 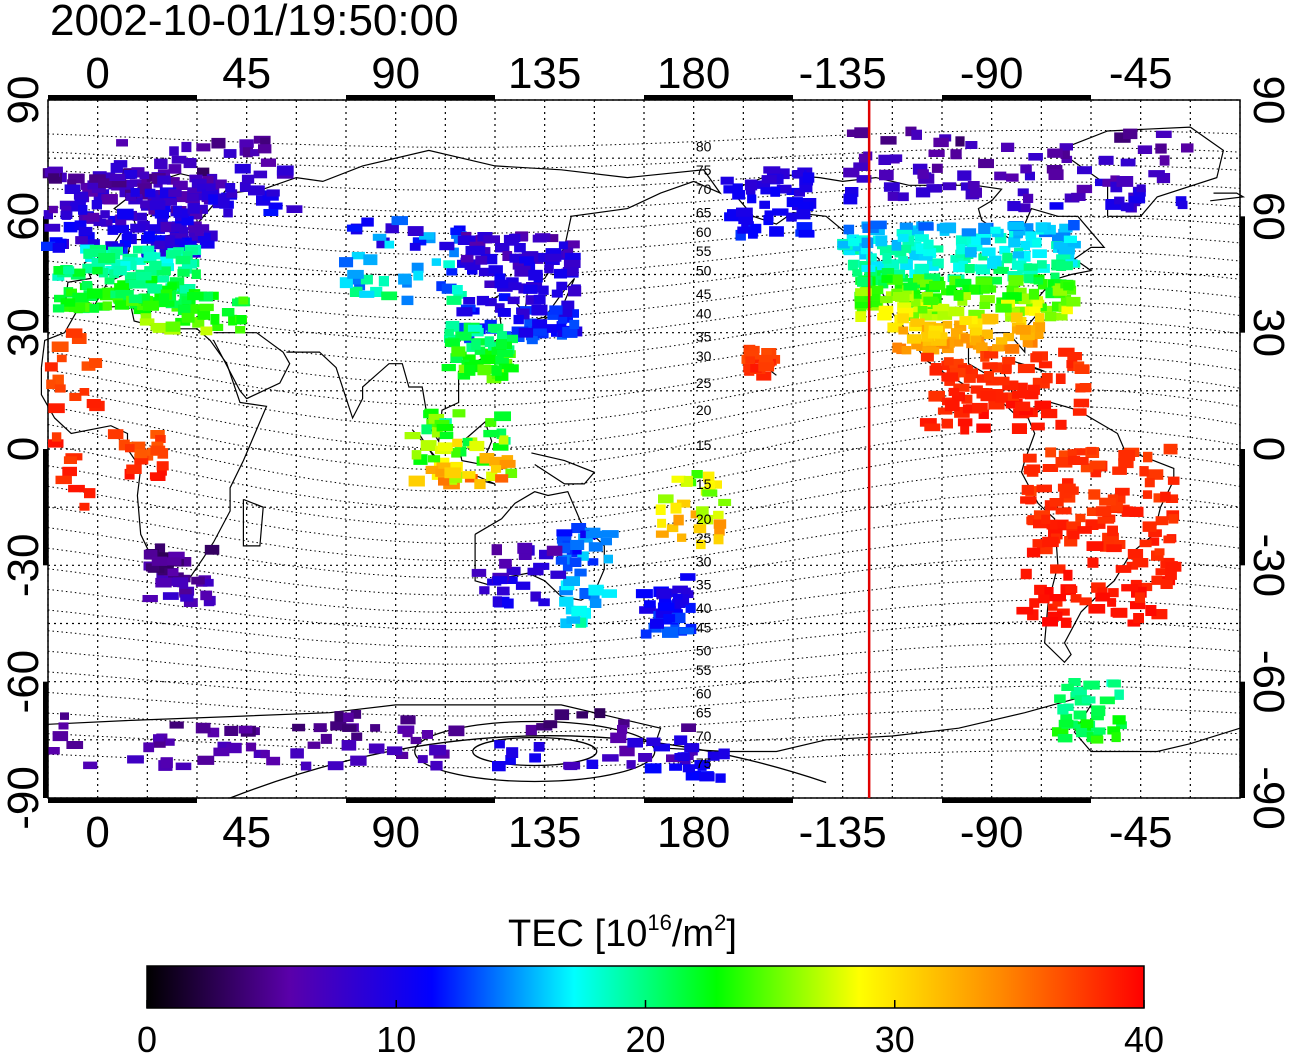 What do you see at coordinates (24, 449) in the screenshot?
I see `left-lat-label: 0` at bounding box center [24, 449].